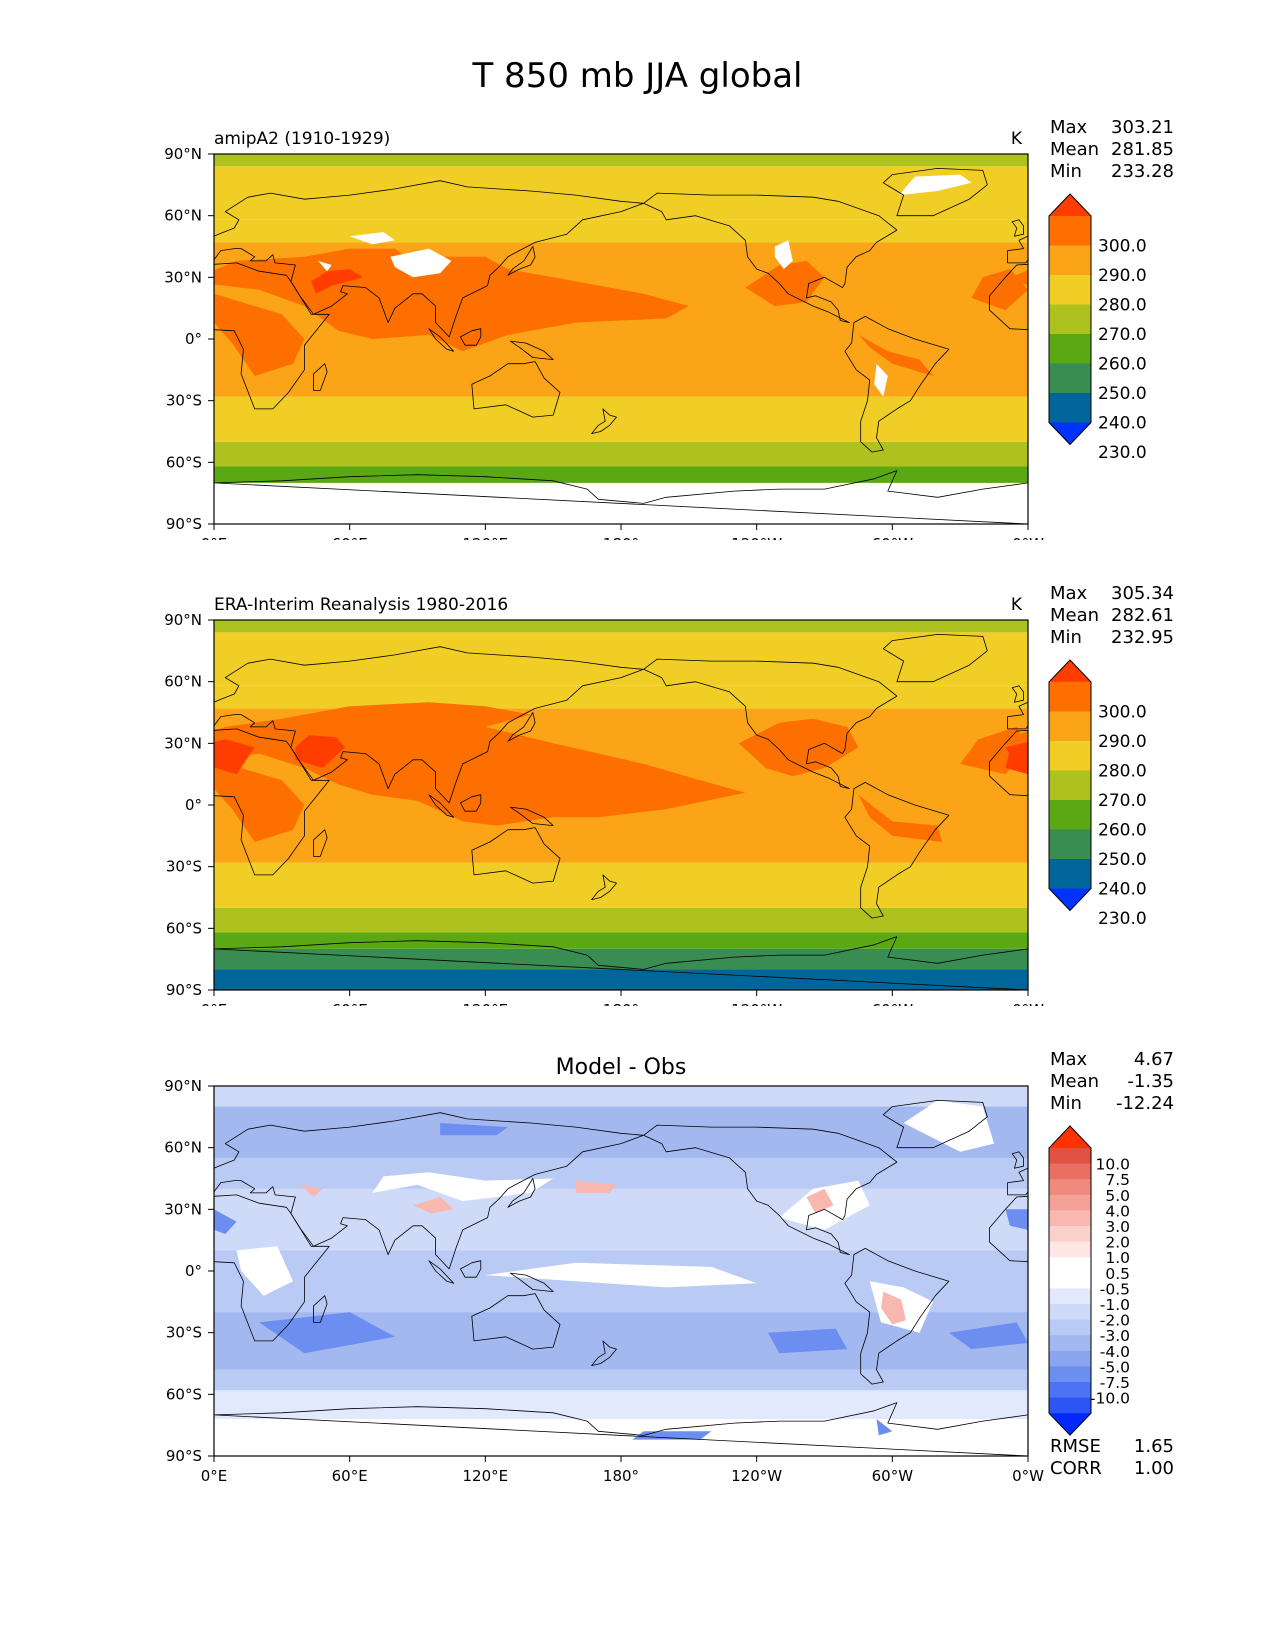  What do you see at coordinates (1069, 595) in the screenshot?
I see `stat-name: Max` at bounding box center [1069, 595].